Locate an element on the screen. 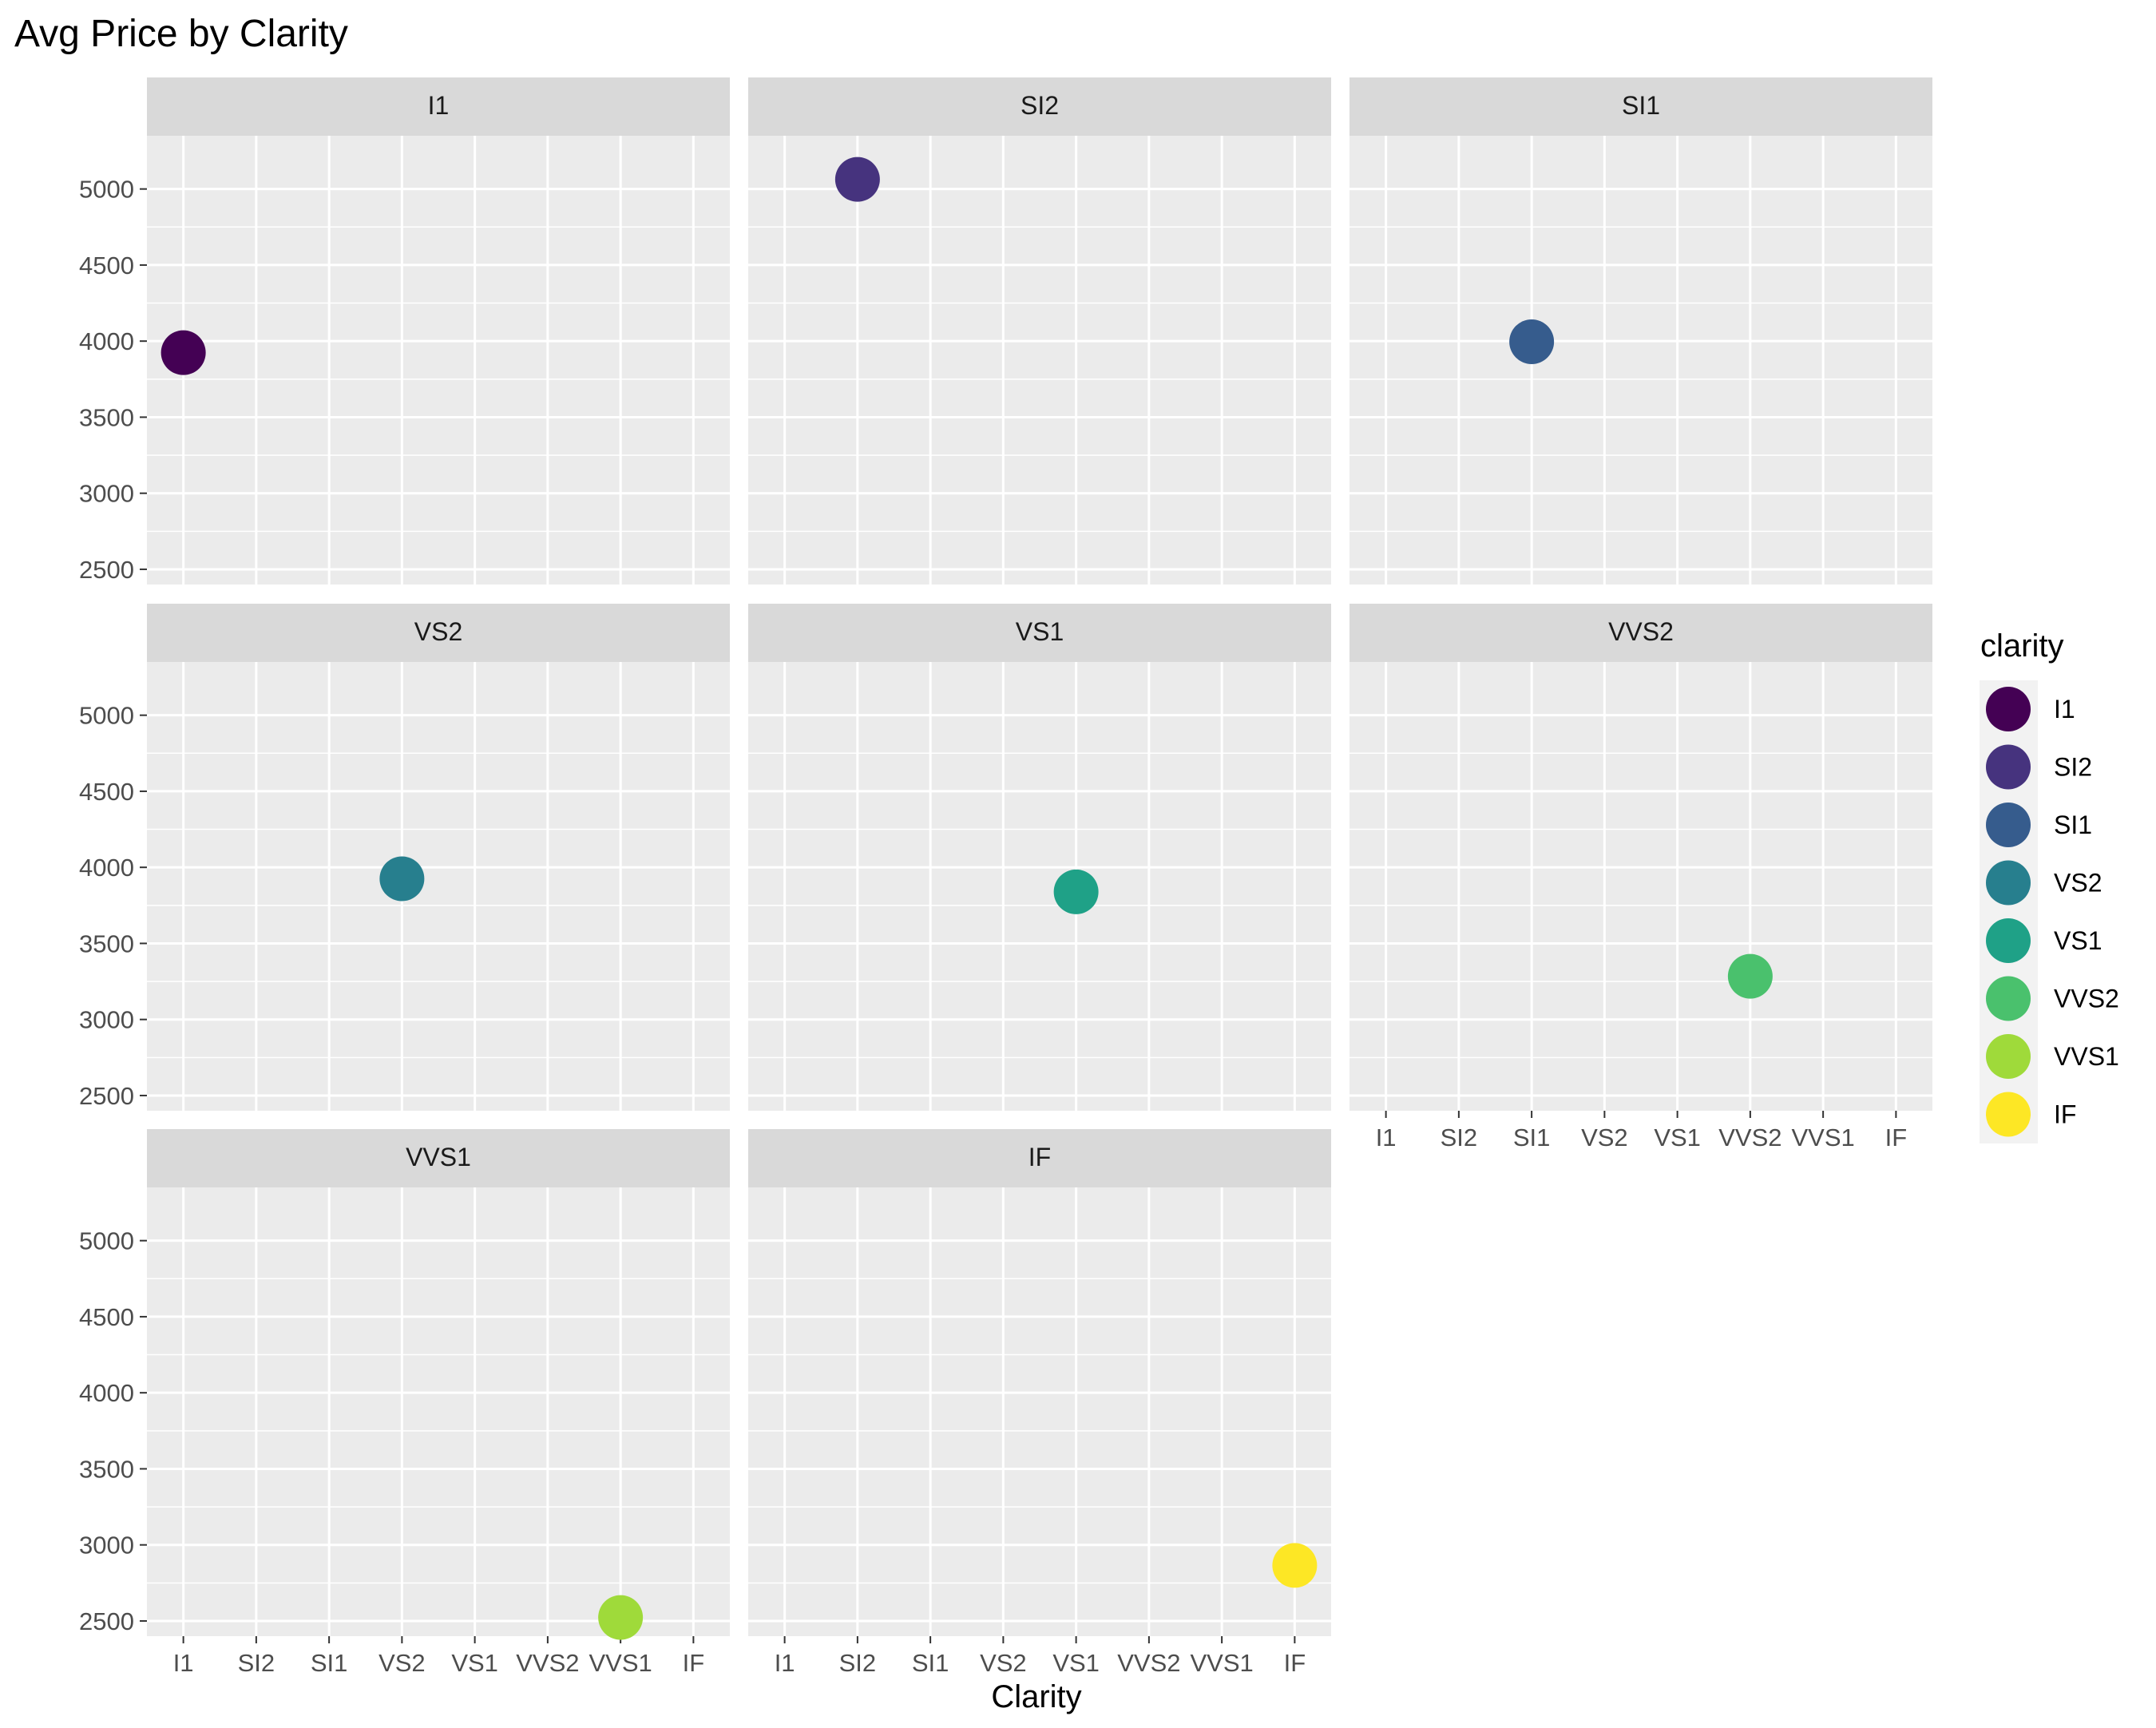 This screenshot has width=2156, height=1728. x-axis-title: Clarity is located at coordinates (1036, 1697).